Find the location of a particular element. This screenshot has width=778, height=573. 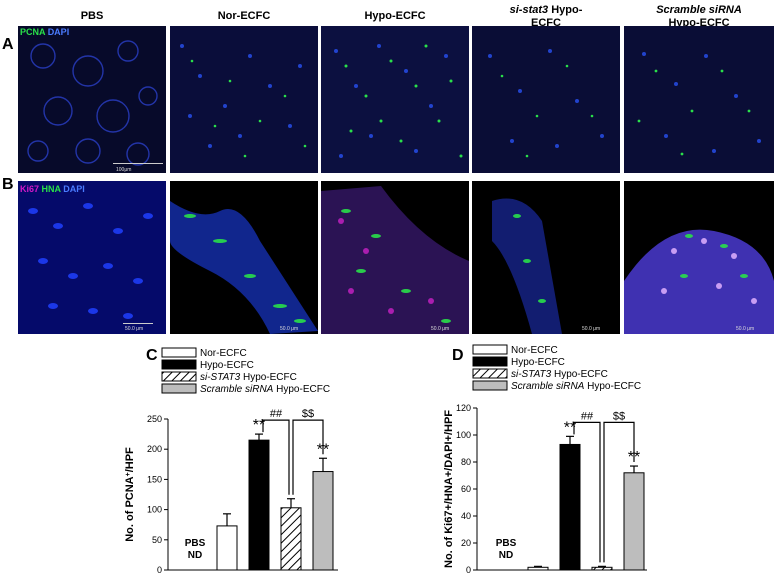

micrograph-b-hypo-ecfc-art is located at coordinates (395, 257).